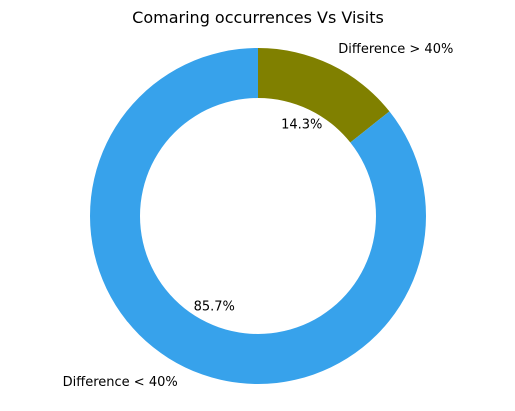 The height and width of the screenshot is (411, 515). I want to click on slice-category-label: Difference > 40%, so click(395, 49).